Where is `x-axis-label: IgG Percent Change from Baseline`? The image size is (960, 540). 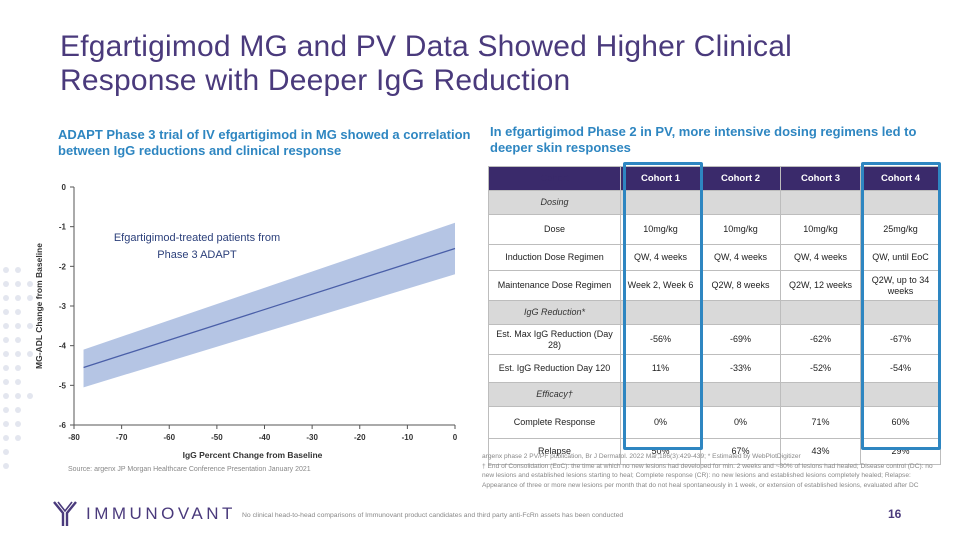
x-axis-label: IgG Percent Change from Baseline is located at coordinates (253, 455).